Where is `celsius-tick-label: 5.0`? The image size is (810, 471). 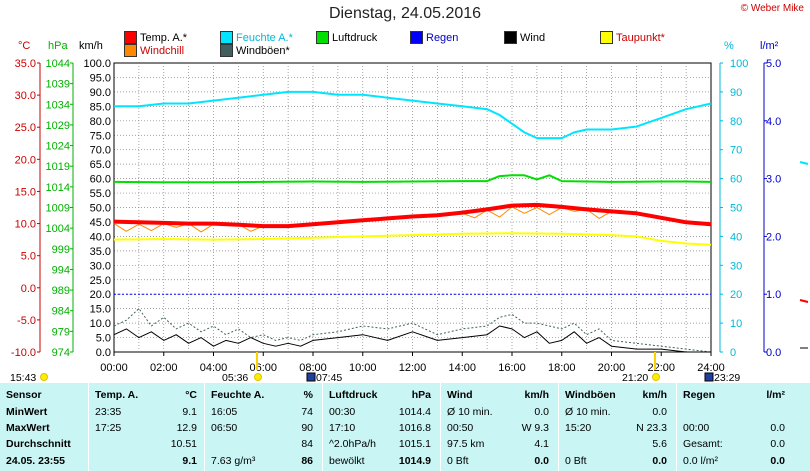 celsius-tick-label: 5.0 is located at coordinates (28, 257).